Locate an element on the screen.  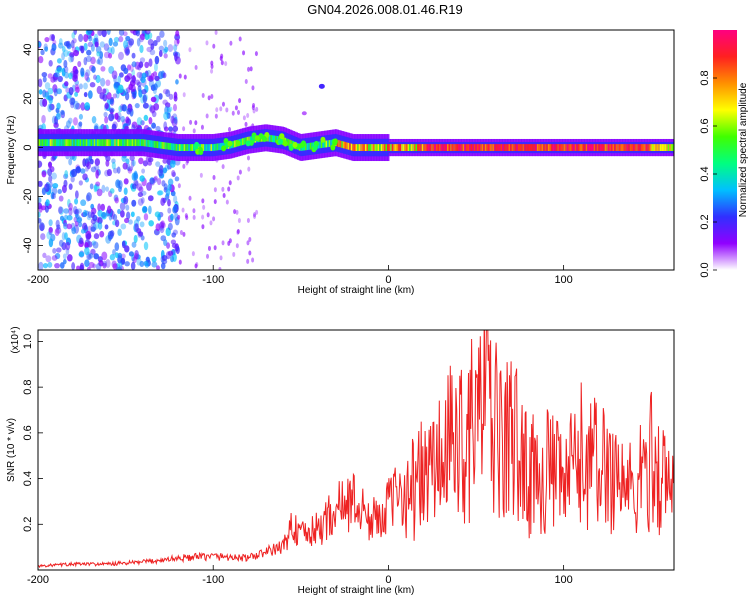
spectrogram-x-tick-label: -200 is located at coordinates (38, 280).